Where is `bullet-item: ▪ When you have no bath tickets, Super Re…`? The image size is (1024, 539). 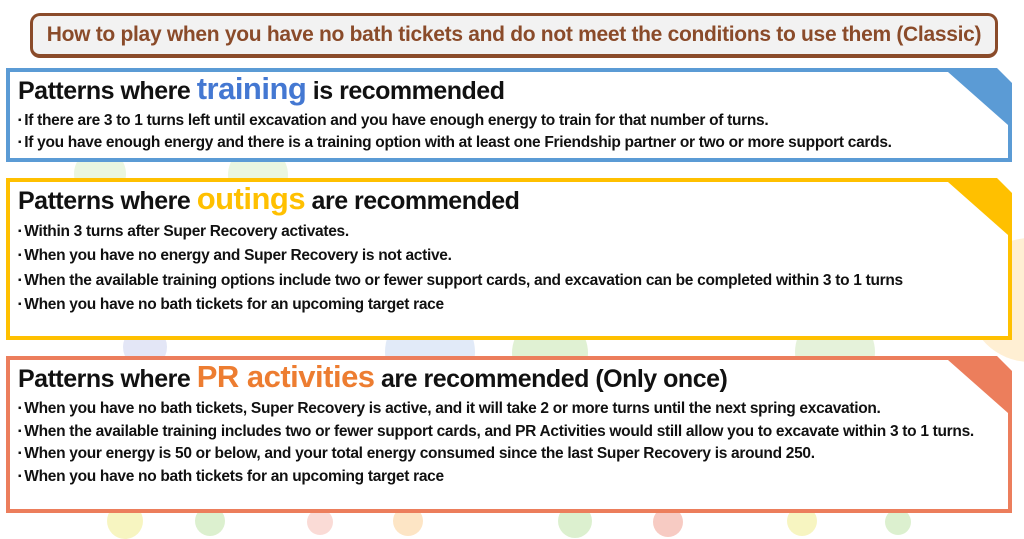 bullet-item: ▪ When you have no bath tickets, Super Re… is located at coordinates (507, 409).